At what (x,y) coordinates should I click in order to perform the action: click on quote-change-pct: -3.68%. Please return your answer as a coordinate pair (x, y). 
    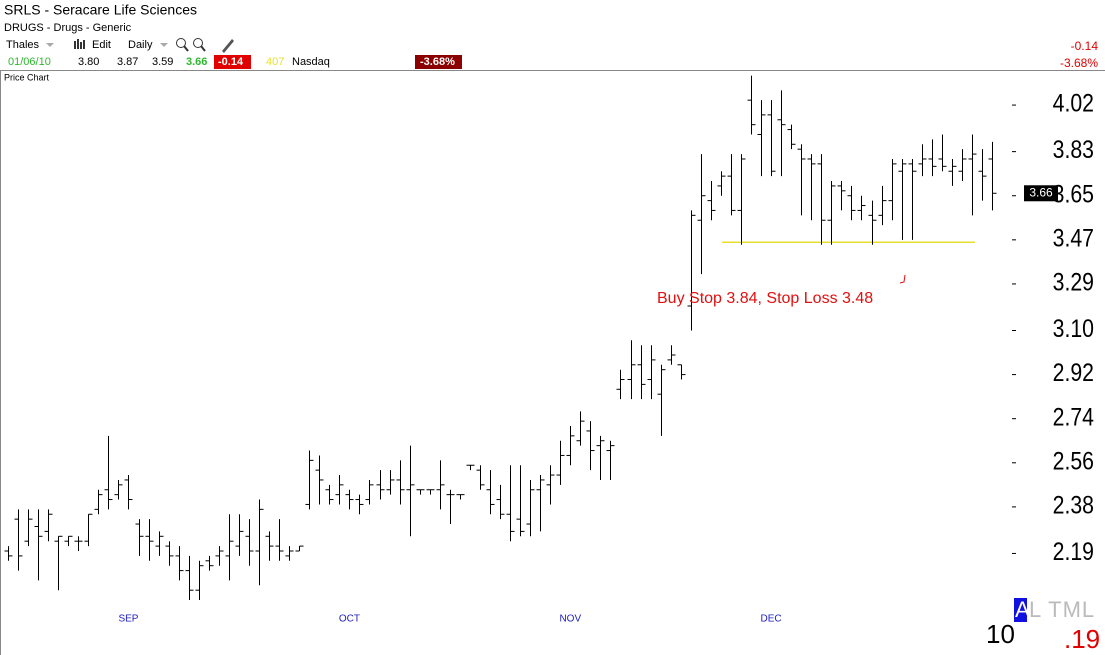
    Looking at the image, I should click on (437, 62).